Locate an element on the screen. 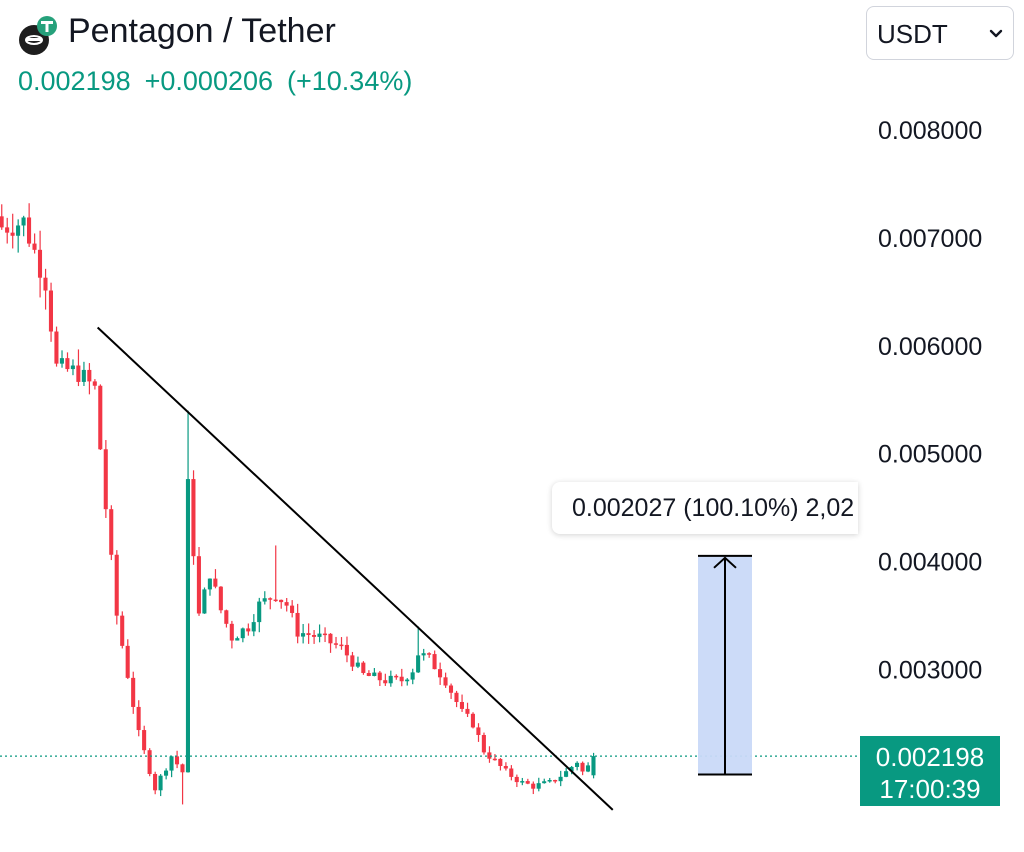  y-tick-label: 0.005000 is located at coordinates (930, 455).